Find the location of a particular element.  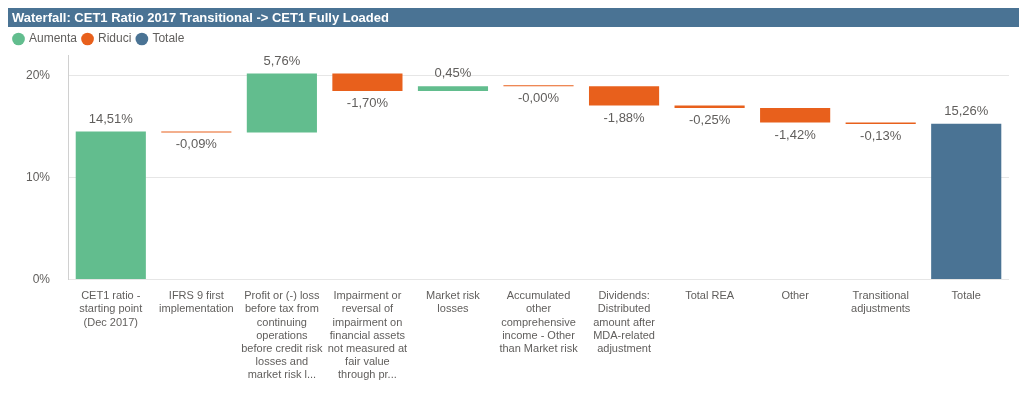

x-tick-label: Market risk losses is located at coordinates (453, 302).